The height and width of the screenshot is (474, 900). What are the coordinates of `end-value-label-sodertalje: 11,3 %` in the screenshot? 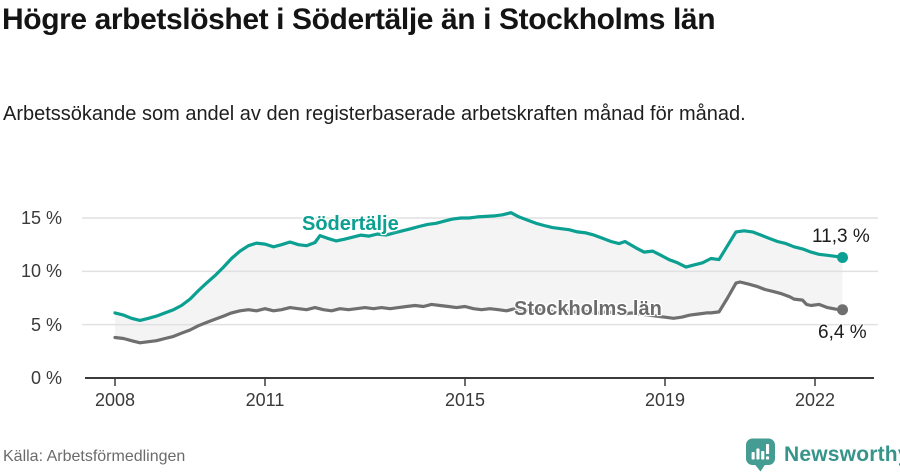 It's located at (841, 236).